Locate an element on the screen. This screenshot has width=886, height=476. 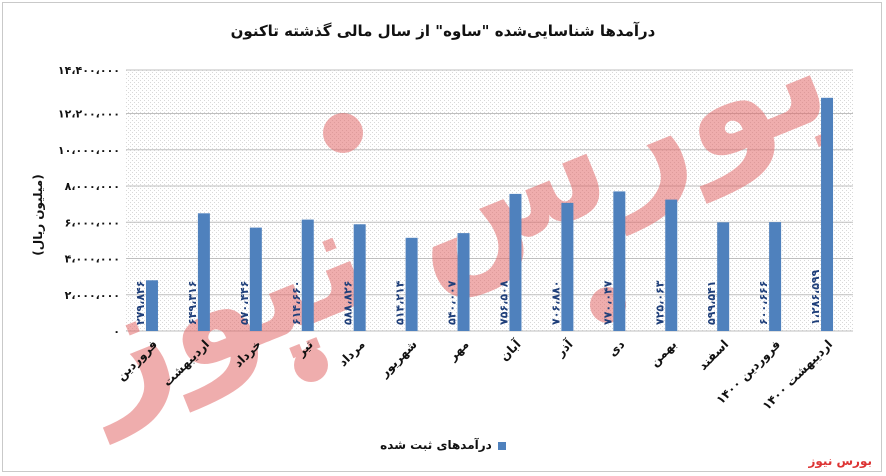
data-label: ۵۴۰،۰۰۷ is located at coordinates (452, 302).